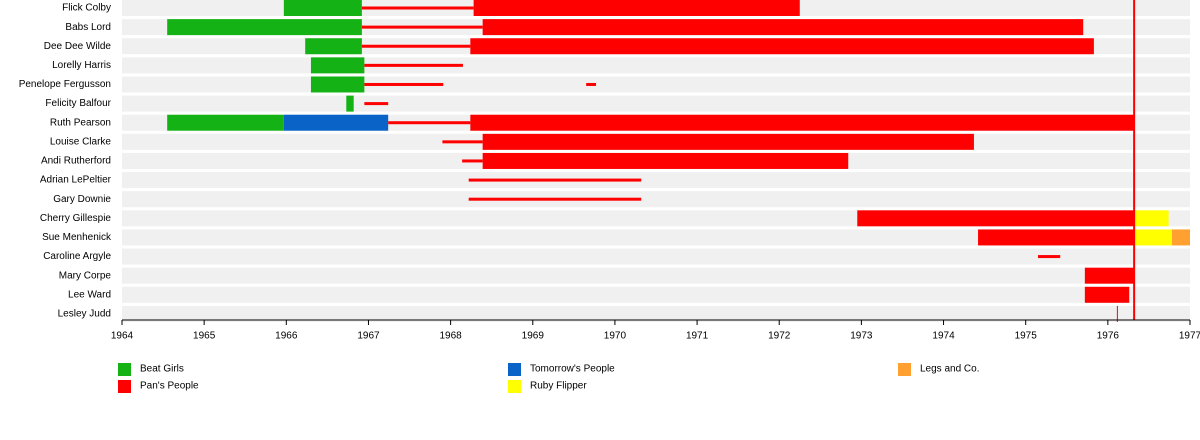 The image size is (1200, 440). Describe the element at coordinates (162, 369) in the screenshot. I see `legend-label: Beat Girls` at that location.